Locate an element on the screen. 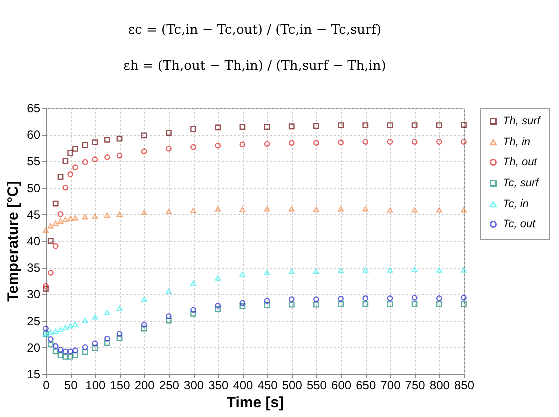  x-tick-label: 300 is located at coordinates (194, 385).